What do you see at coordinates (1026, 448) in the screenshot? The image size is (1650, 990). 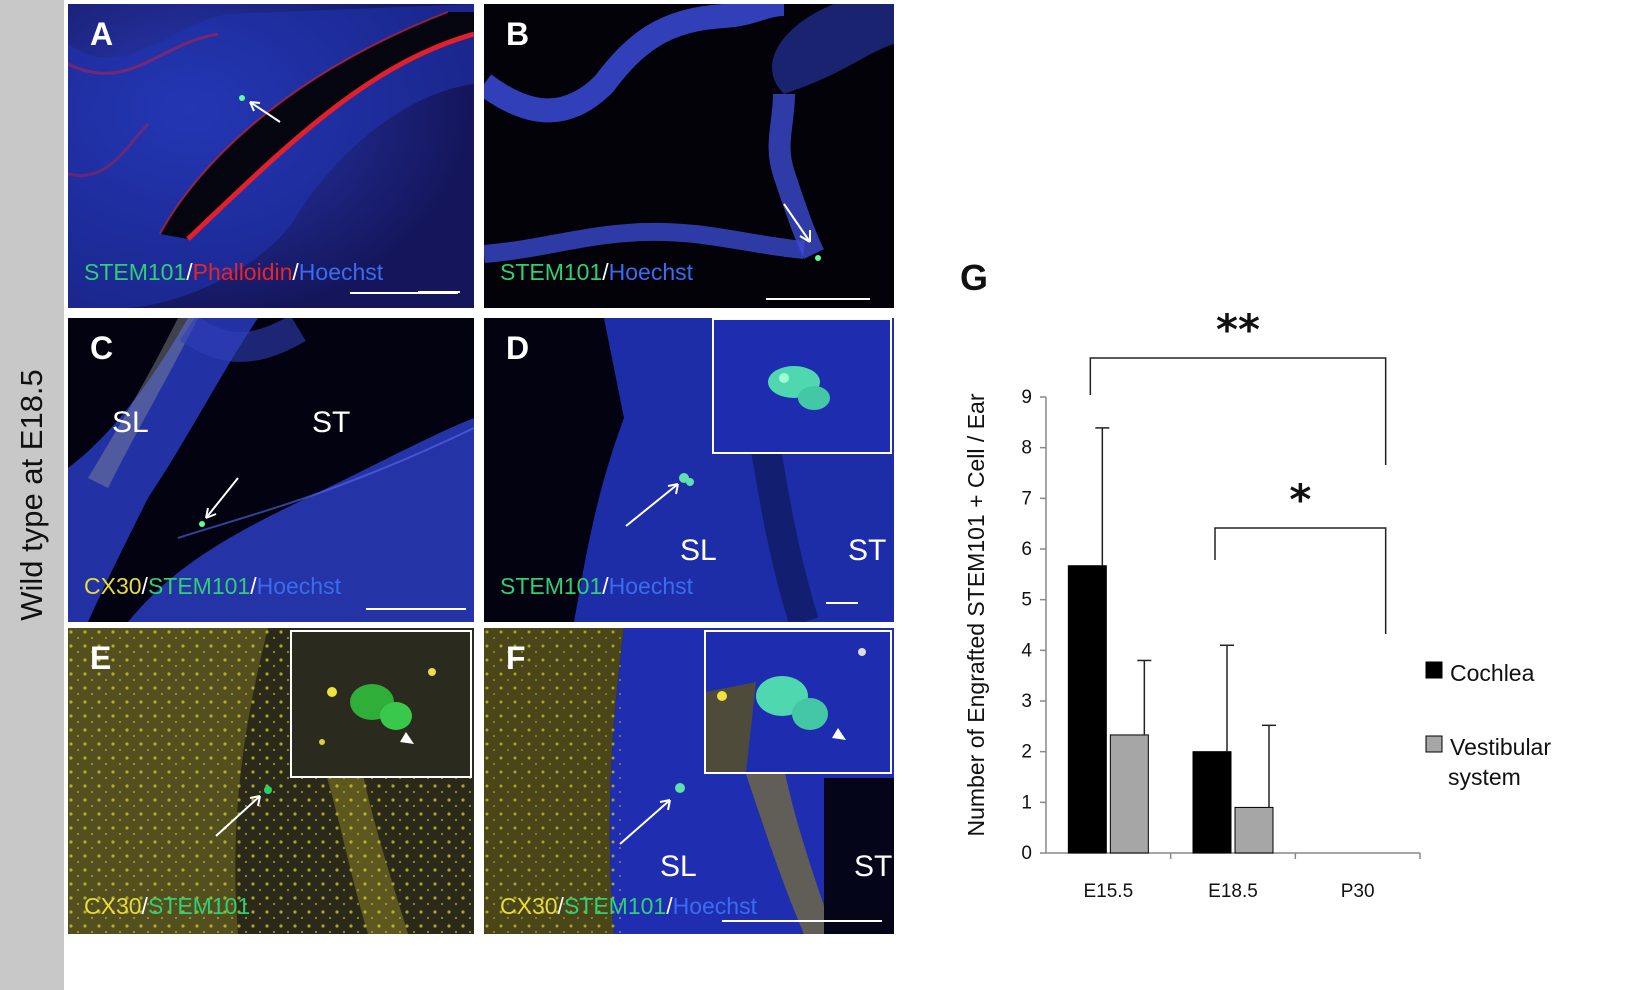 I see `y-tick-label: 8` at bounding box center [1026, 448].